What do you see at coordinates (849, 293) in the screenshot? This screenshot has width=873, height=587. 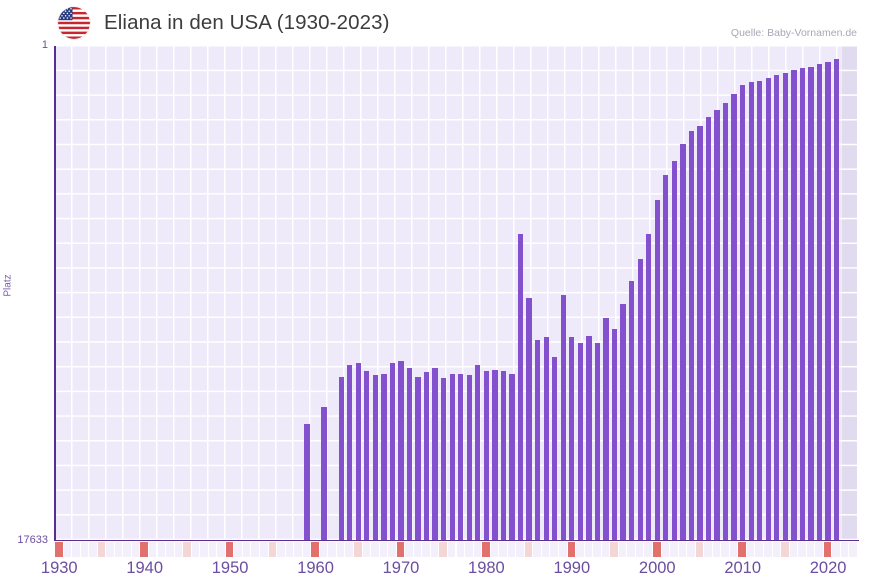 I see `plot-grid-no-data` at bounding box center [849, 293].